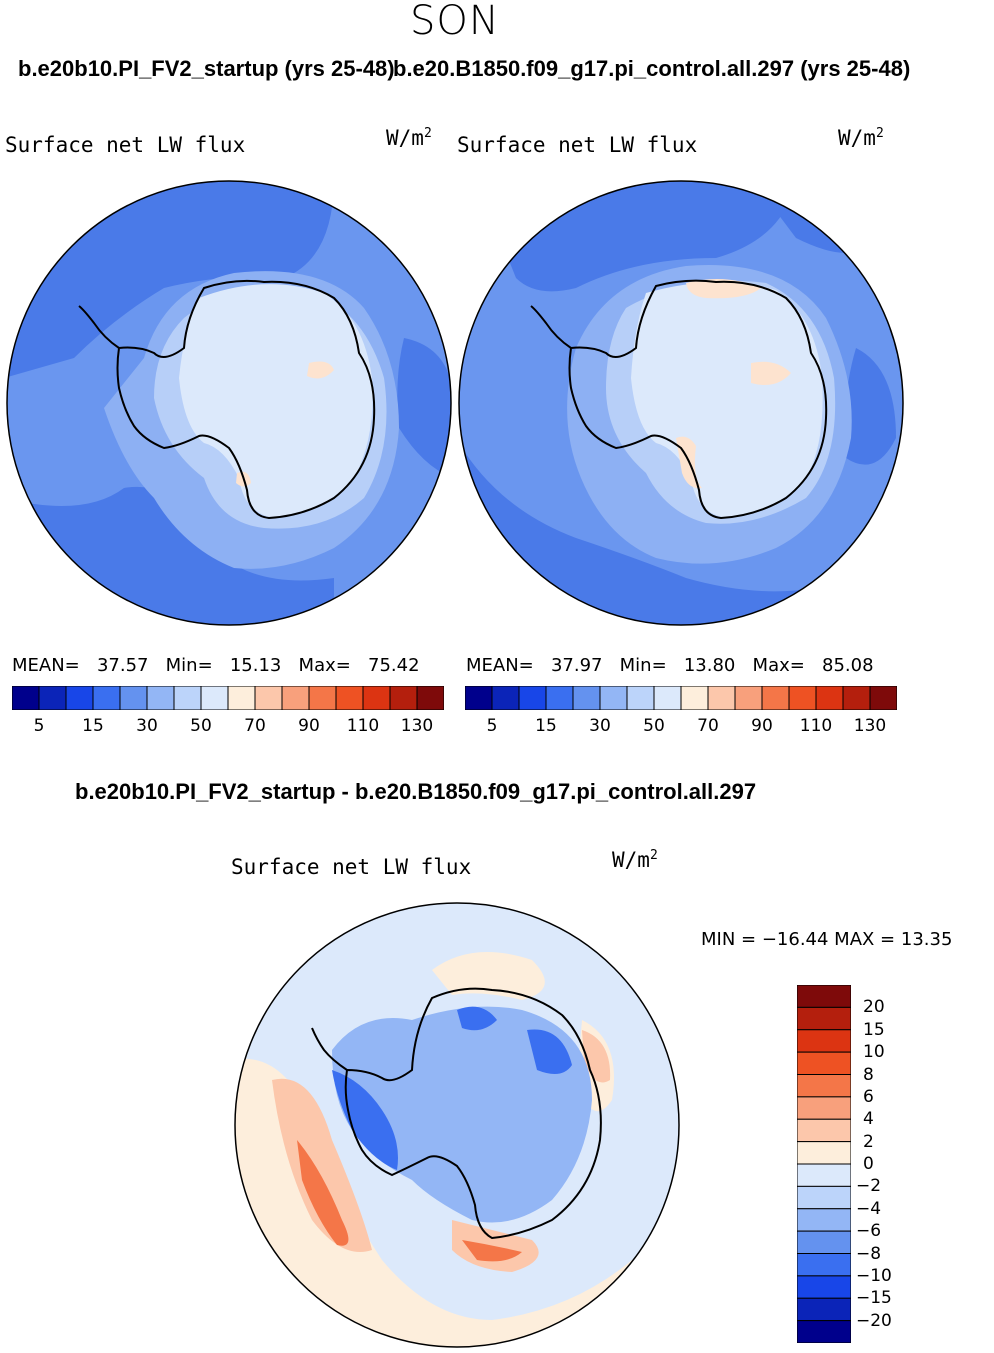 This screenshot has height=1353, width=994. I want to click on left-polar-map, so click(229, 403).